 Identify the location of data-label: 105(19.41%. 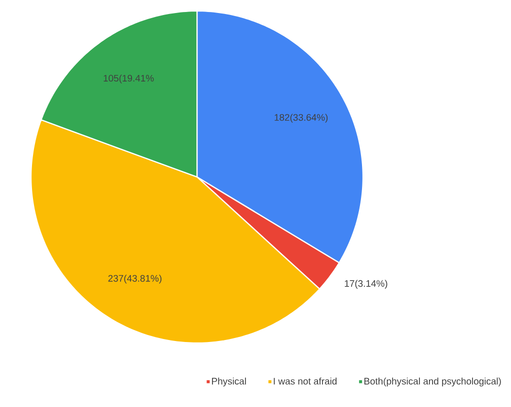
(129, 79).